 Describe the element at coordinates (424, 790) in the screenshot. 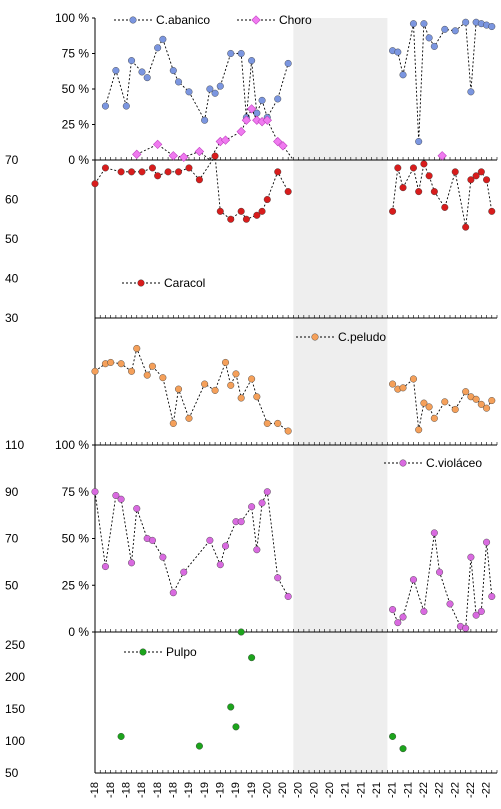

I see `x-tick-label: -22` at that location.